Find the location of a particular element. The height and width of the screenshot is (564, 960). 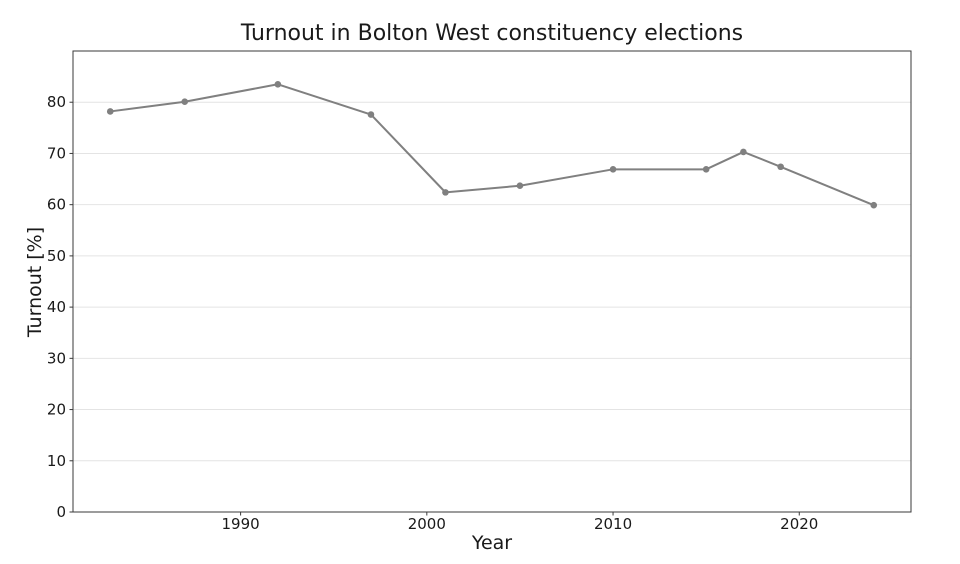

data-point-1987 is located at coordinates (185, 102).